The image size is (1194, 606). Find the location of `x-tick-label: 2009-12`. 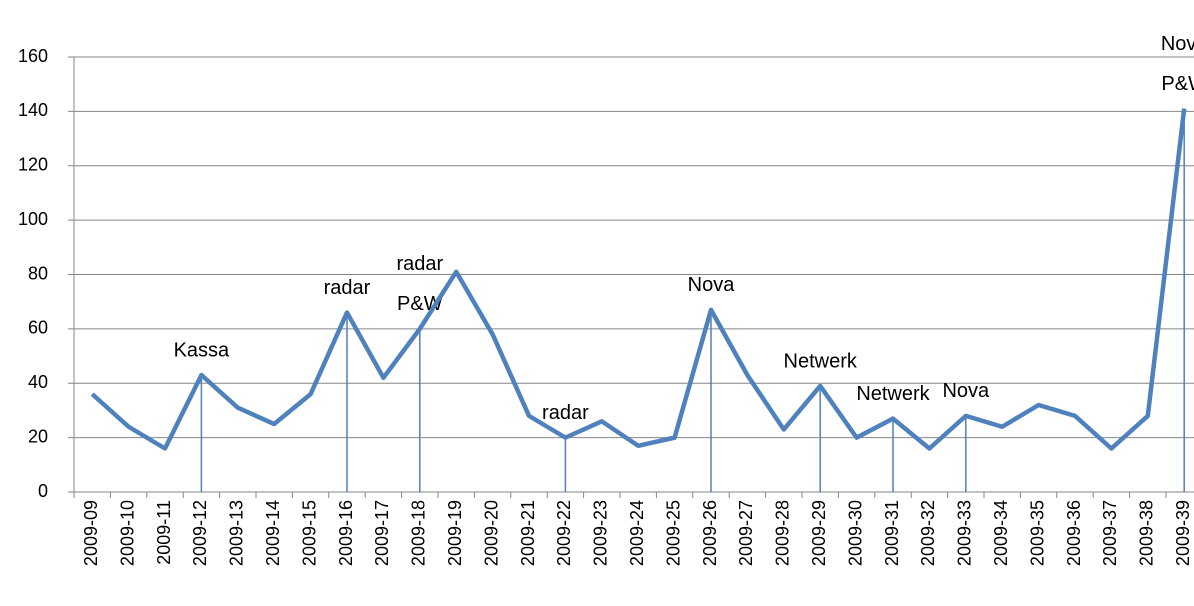

x-tick-label: 2009-12 is located at coordinates (200, 533).